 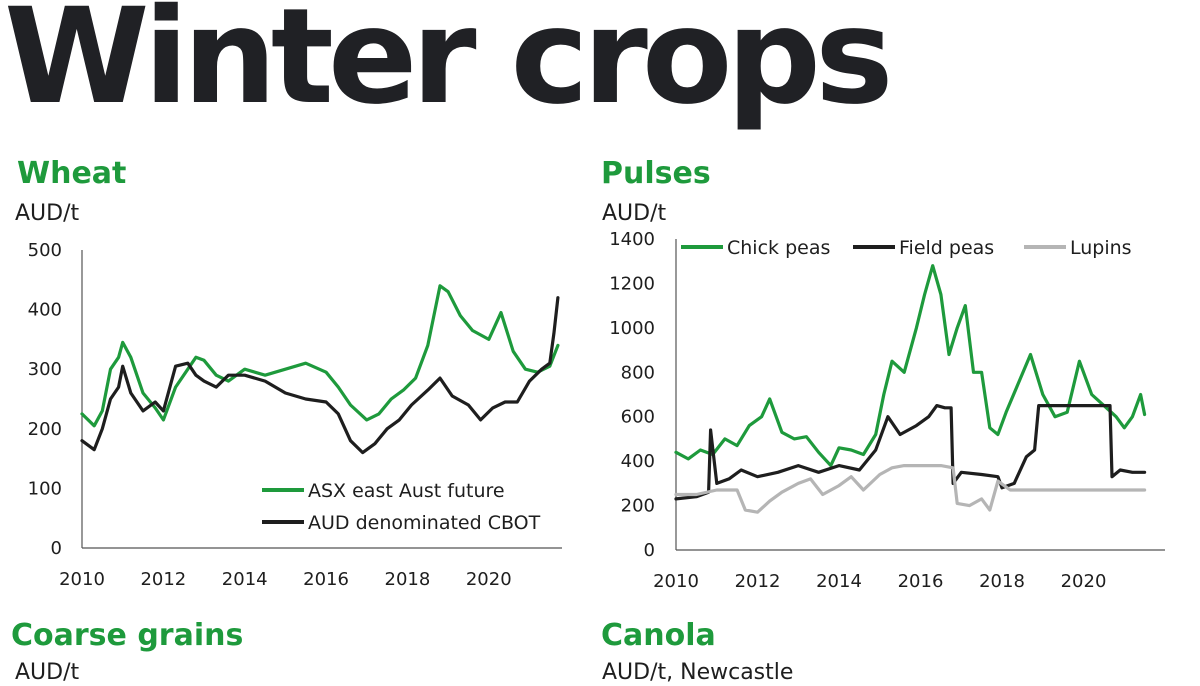 What do you see at coordinates (424, 523) in the screenshot?
I see `wheat-legend-label: AUD denominated CBOT` at bounding box center [424, 523].